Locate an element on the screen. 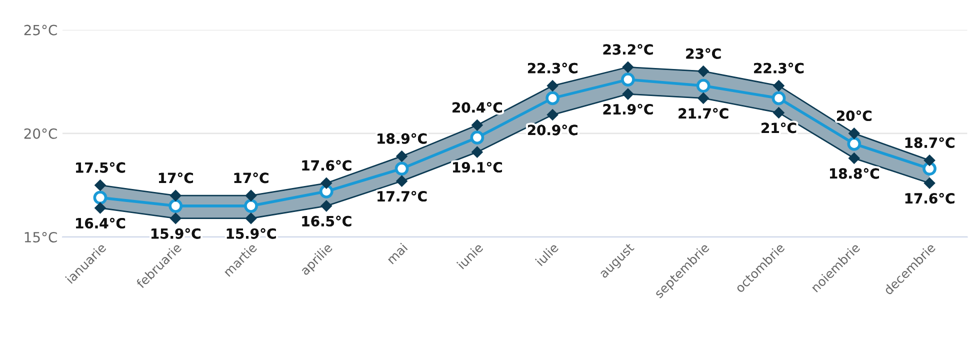  x-tick-label: iulie is located at coordinates (547, 254).